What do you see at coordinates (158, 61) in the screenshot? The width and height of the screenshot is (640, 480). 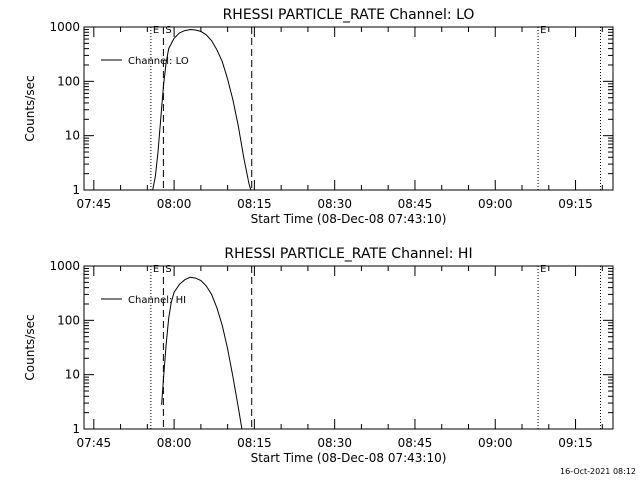 I see `legend-label: Channel: LO` at bounding box center [158, 61].